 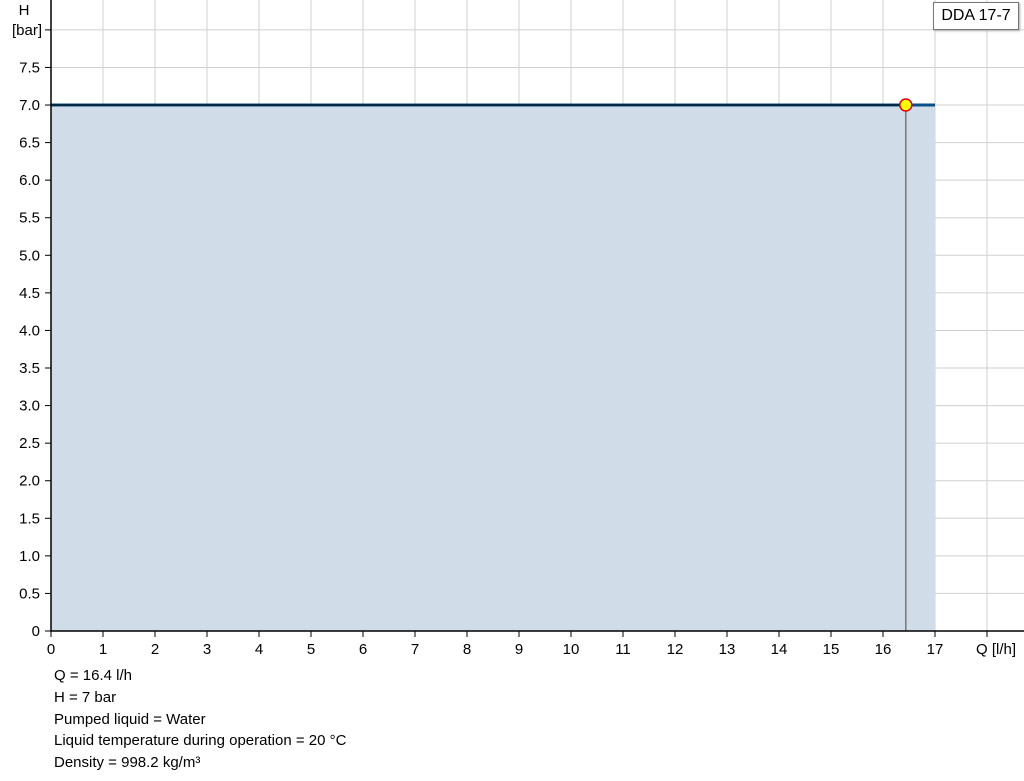 I want to click on x-tick-label: 1, so click(x=103, y=649).